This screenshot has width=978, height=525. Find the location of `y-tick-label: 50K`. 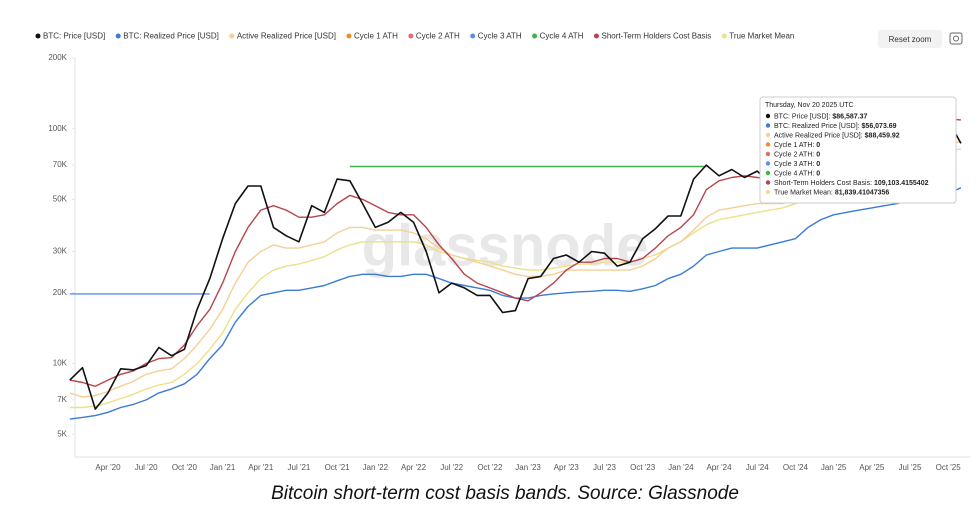

y-tick-label: 50K is located at coordinates (60, 199).